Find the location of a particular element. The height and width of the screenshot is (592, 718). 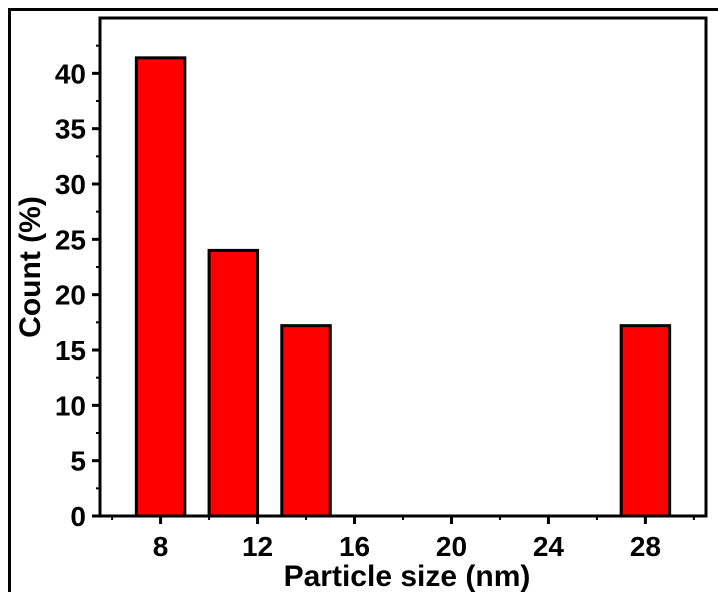

x-tick-label: 24 is located at coordinates (549, 546).